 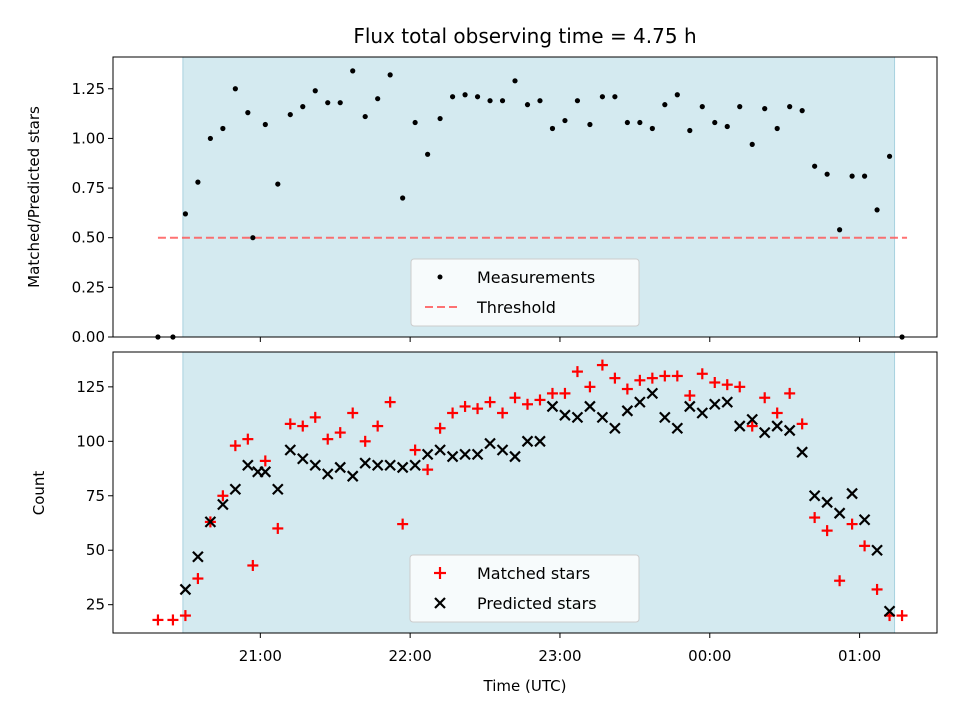 What do you see at coordinates (536, 277) in the screenshot?
I see `legend-measurements-label: Measurements` at bounding box center [536, 277].